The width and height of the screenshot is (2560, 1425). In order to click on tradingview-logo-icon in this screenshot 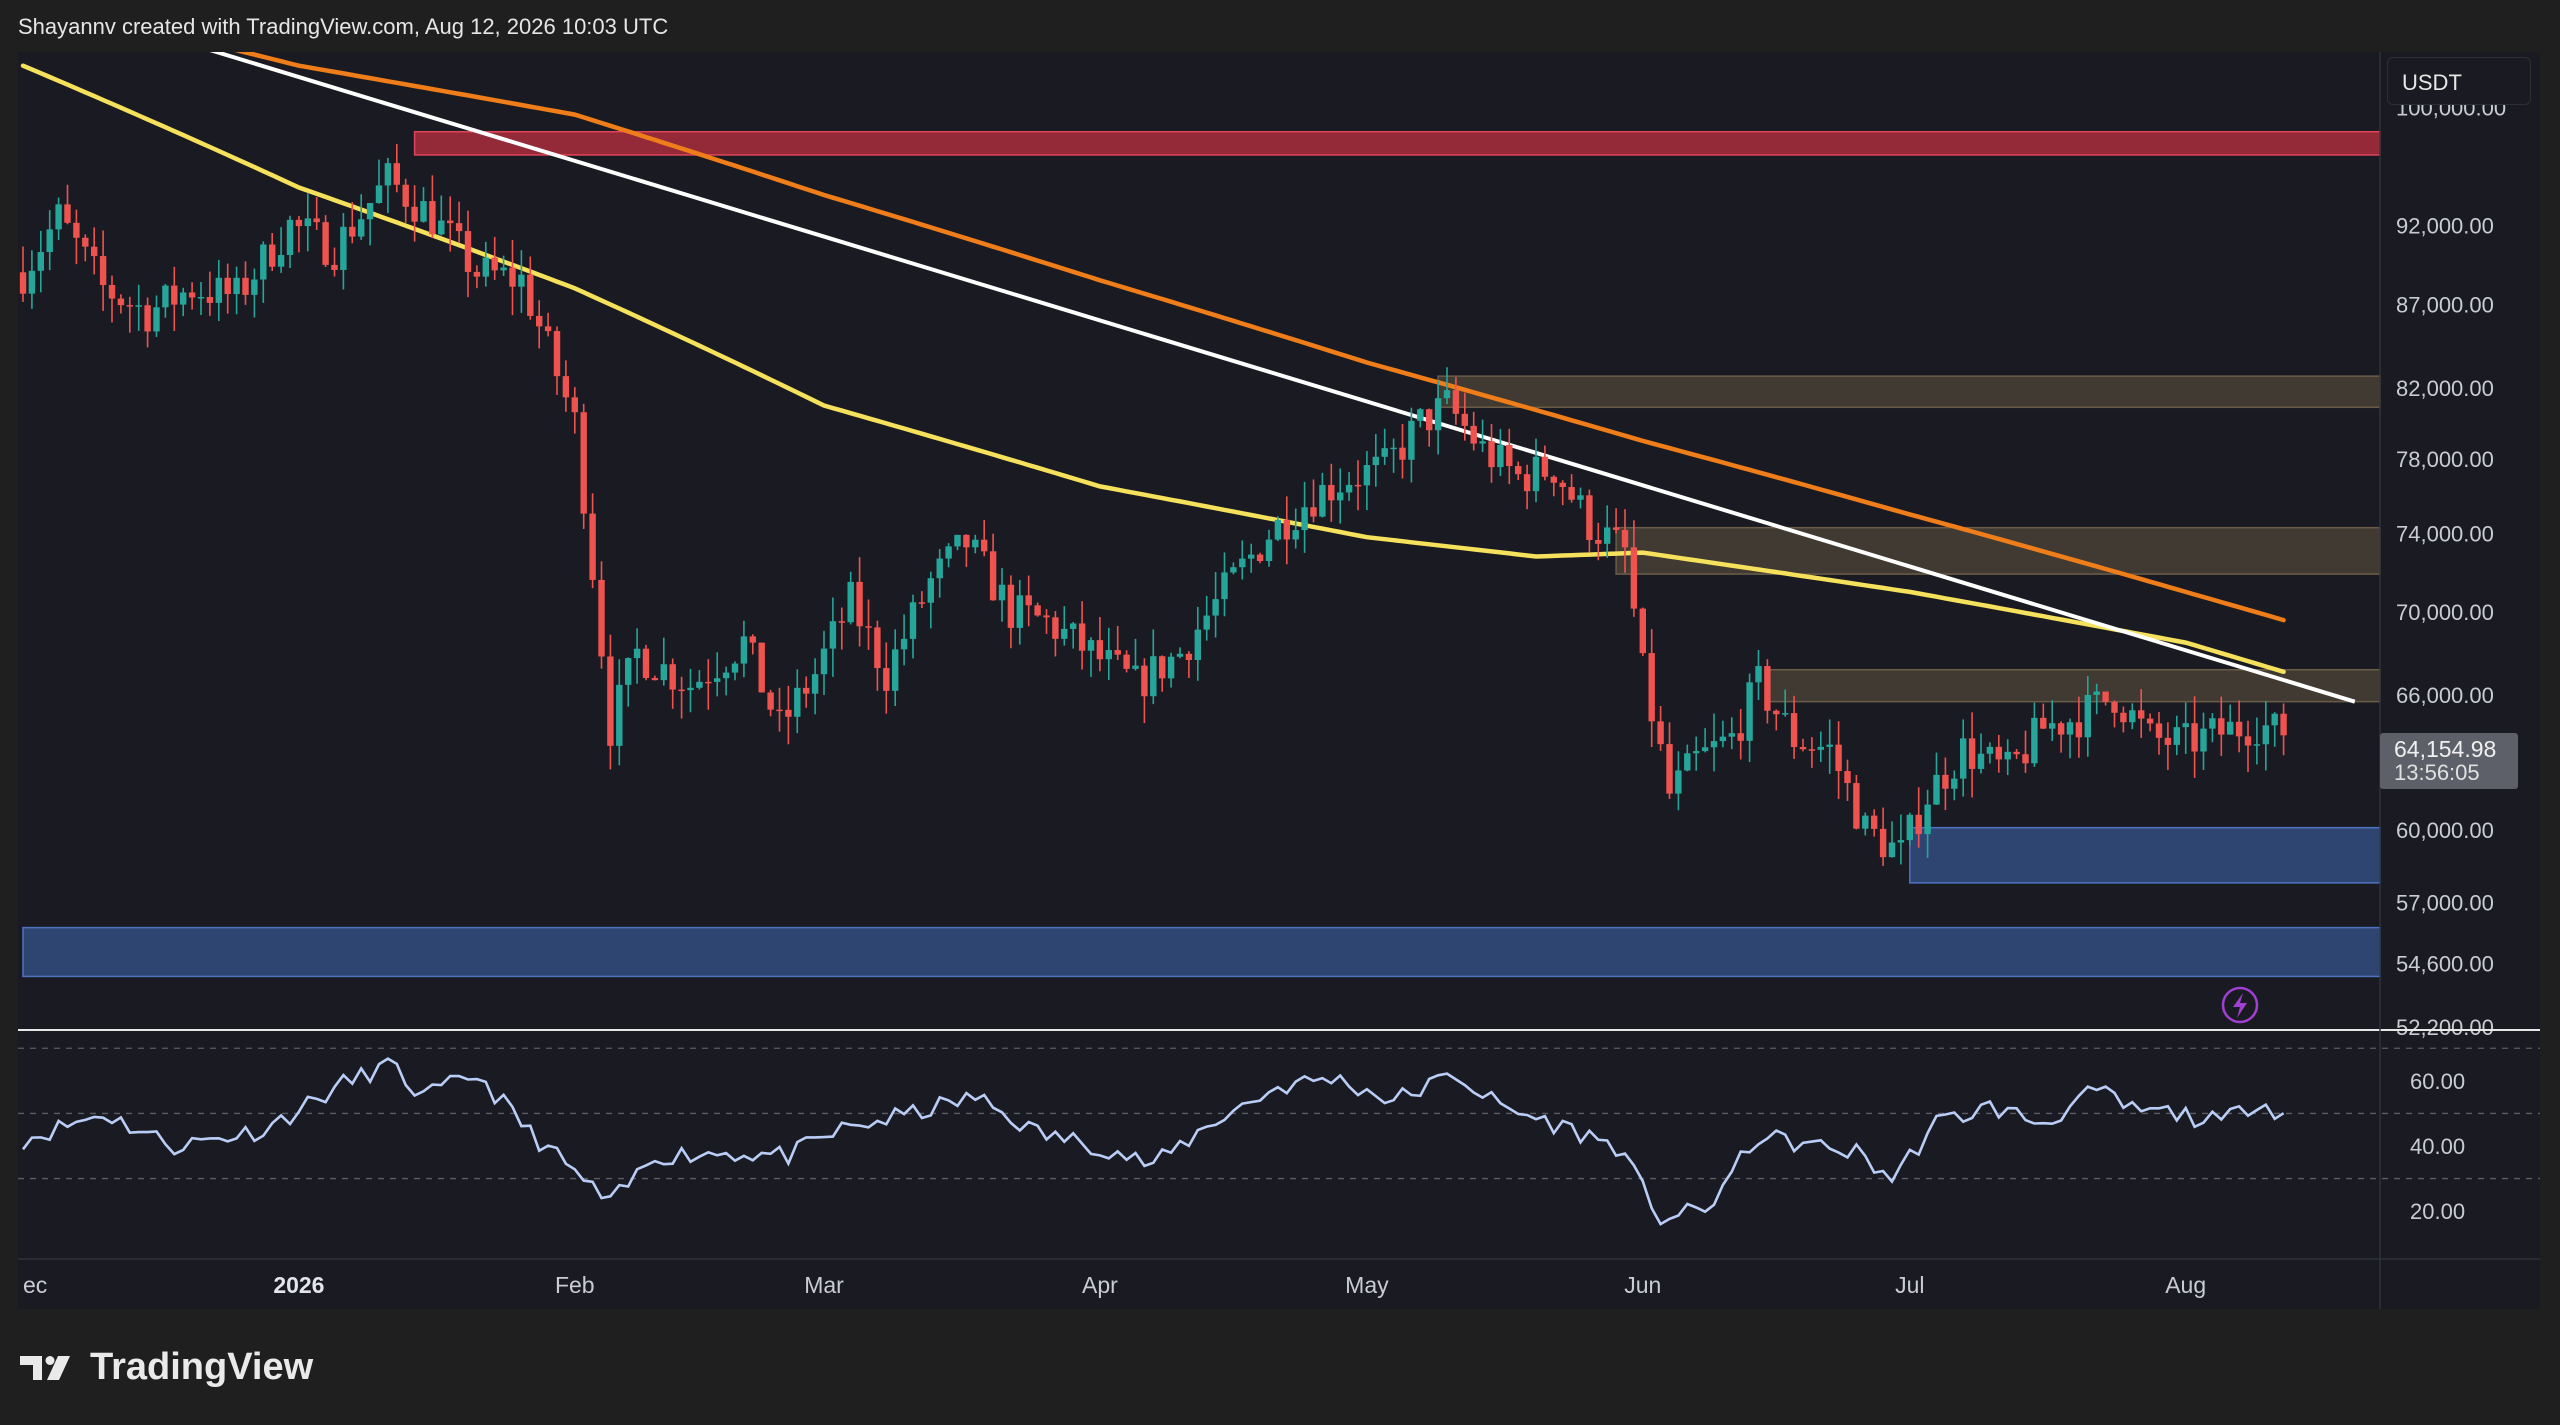, I will do `click(45, 1367)`.